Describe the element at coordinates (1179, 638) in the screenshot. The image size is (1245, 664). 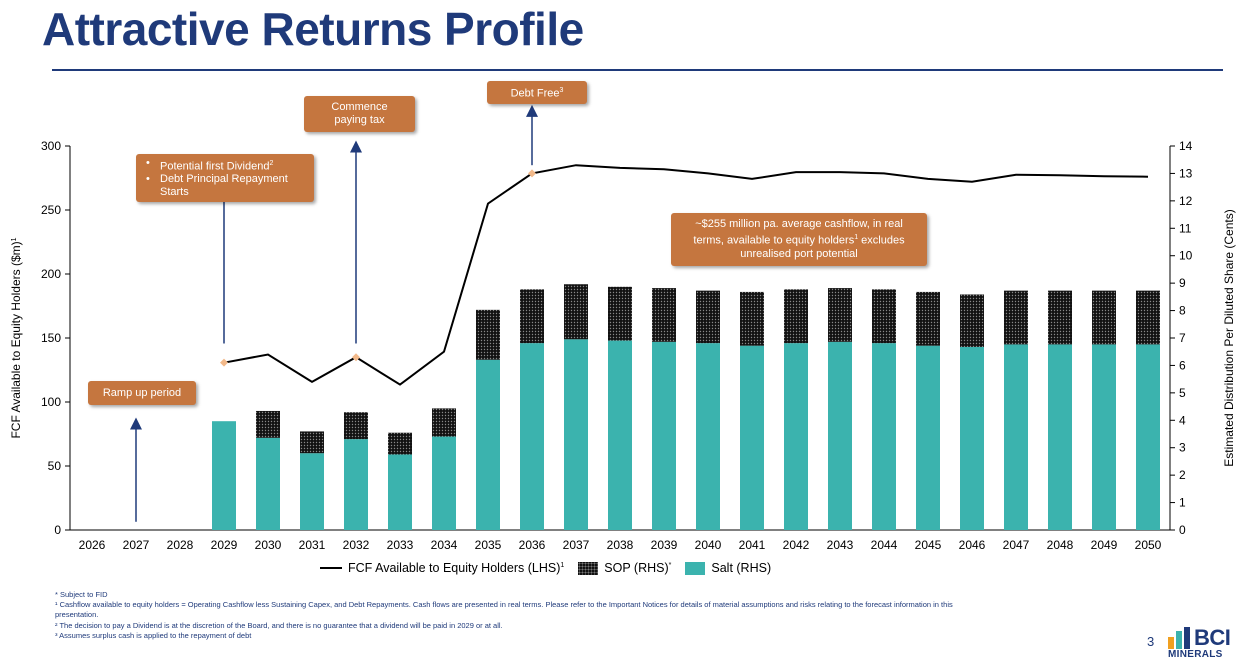
I see `logo-mark-icon` at that location.